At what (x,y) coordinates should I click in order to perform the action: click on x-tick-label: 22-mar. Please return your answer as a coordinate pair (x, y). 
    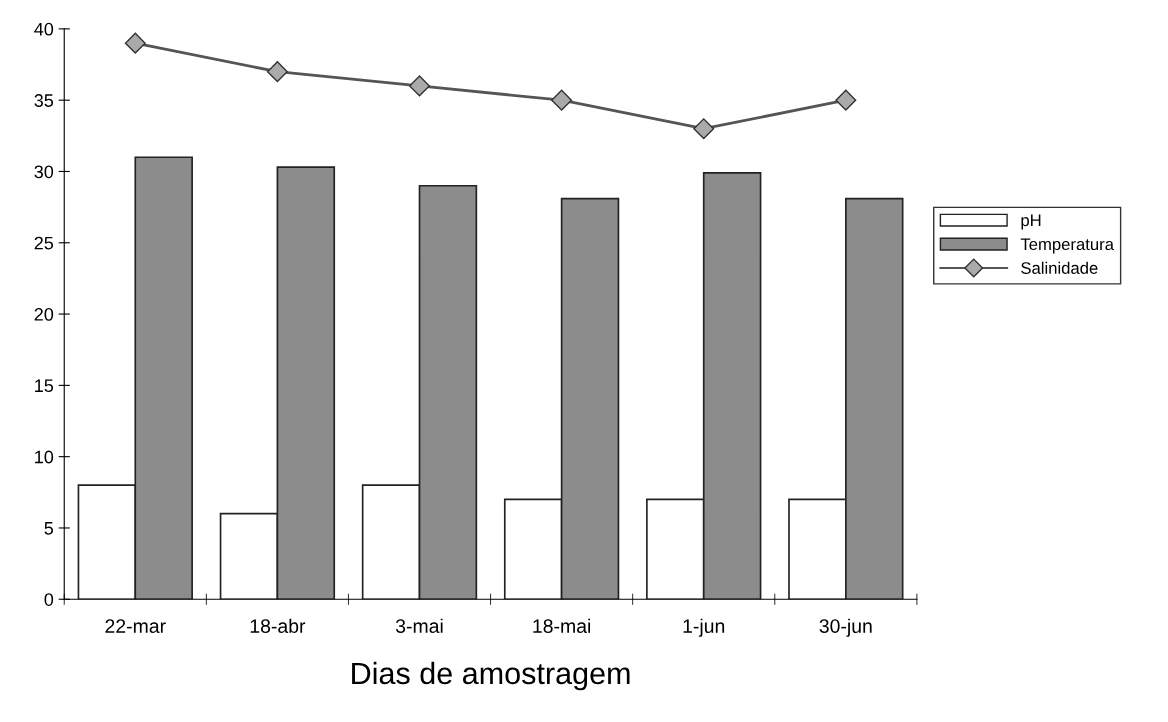
    Looking at the image, I should click on (135, 626).